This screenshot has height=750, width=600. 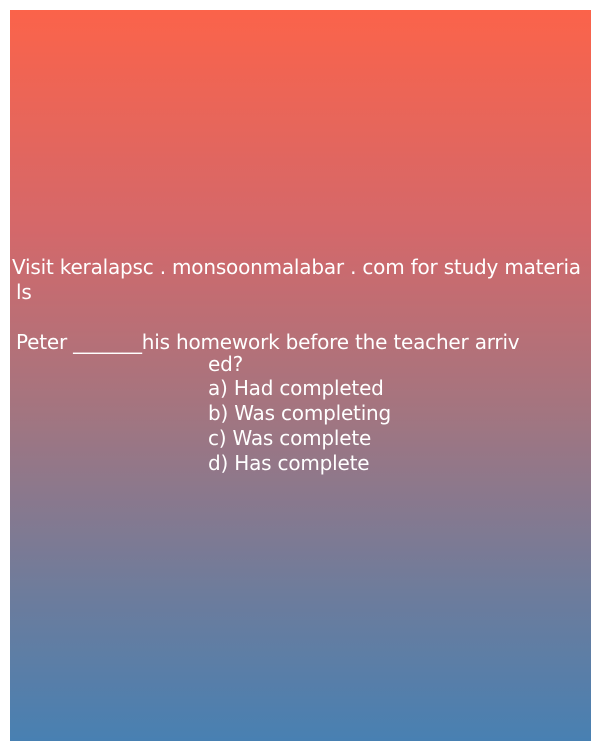 What do you see at coordinates (290, 438) in the screenshot?
I see `option-c: c) Was complete` at bounding box center [290, 438].